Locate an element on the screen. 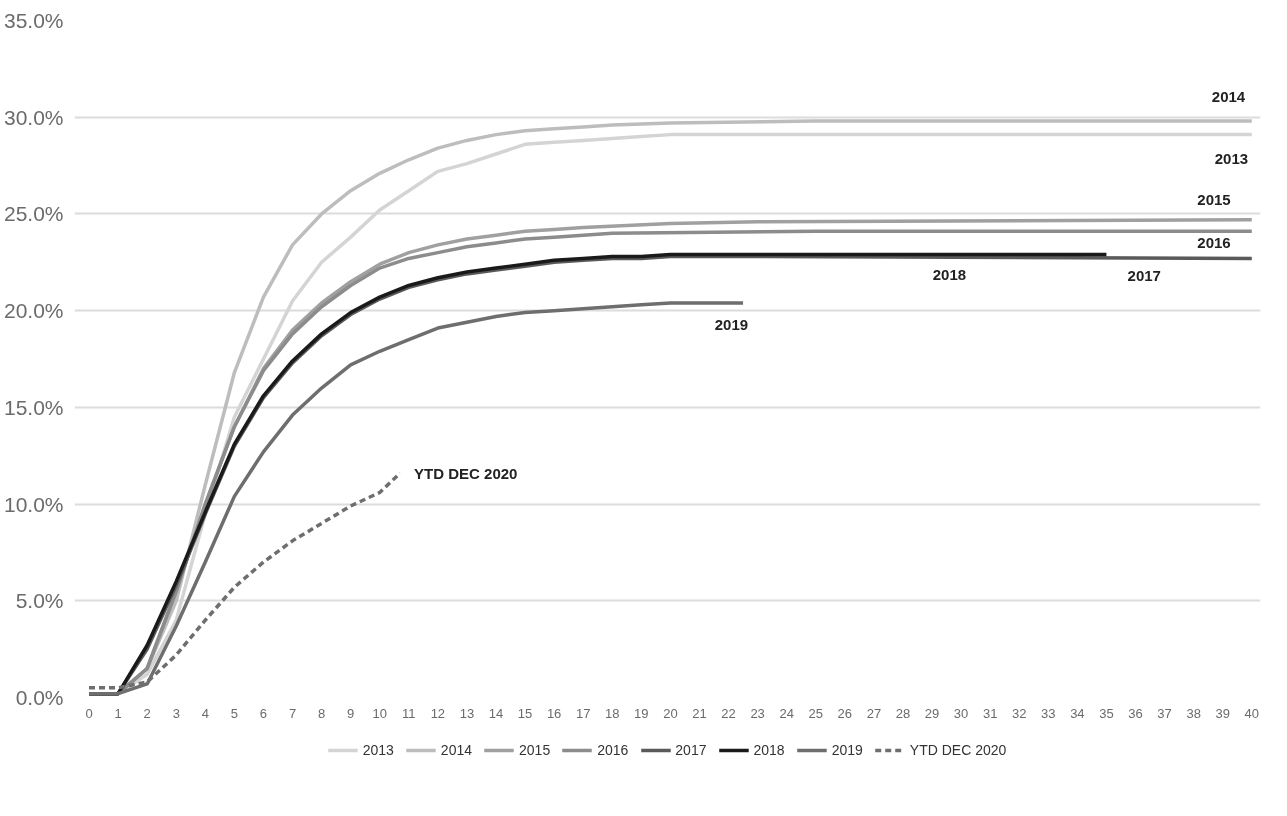 The width and height of the screenshot is (1287, 816). x-tick-label: 26 is located at coordinates (845, 713).